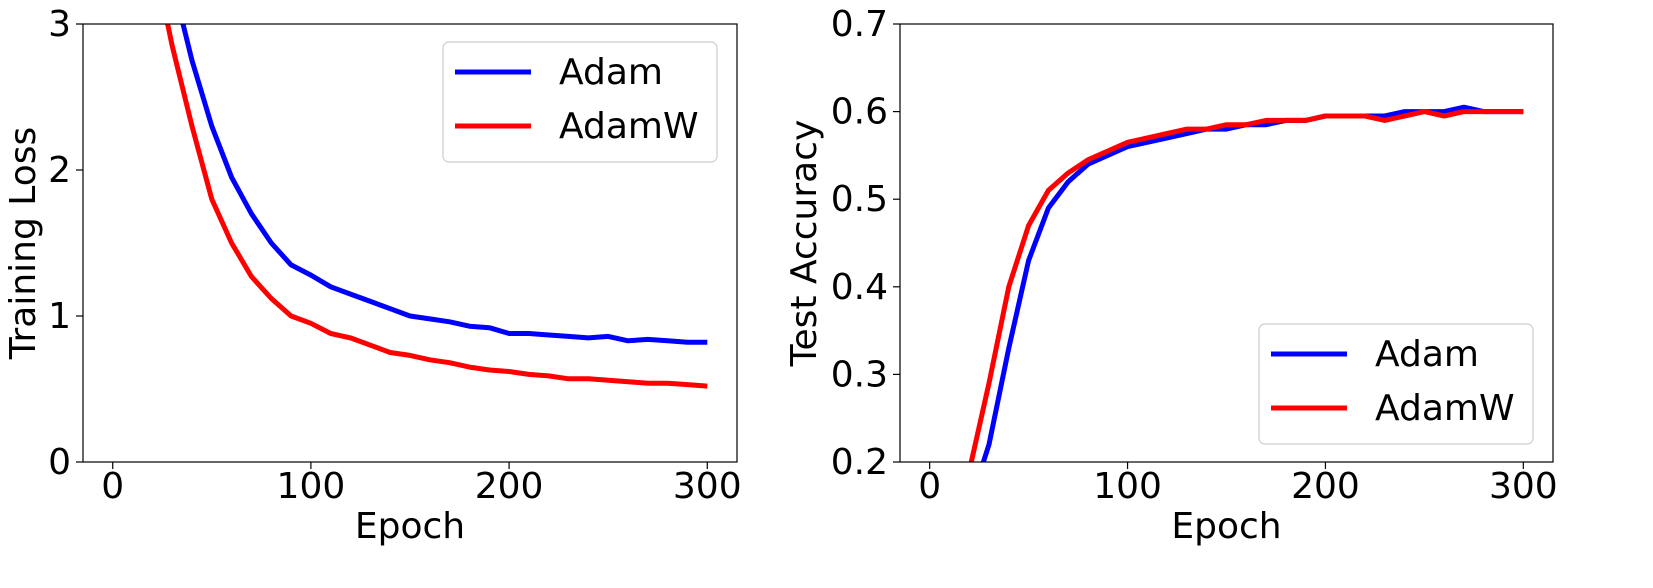 Image resolution: width=1653 pixels, height=588 pixels. I want to click on y-tick-label: 0, so click(59, 462).